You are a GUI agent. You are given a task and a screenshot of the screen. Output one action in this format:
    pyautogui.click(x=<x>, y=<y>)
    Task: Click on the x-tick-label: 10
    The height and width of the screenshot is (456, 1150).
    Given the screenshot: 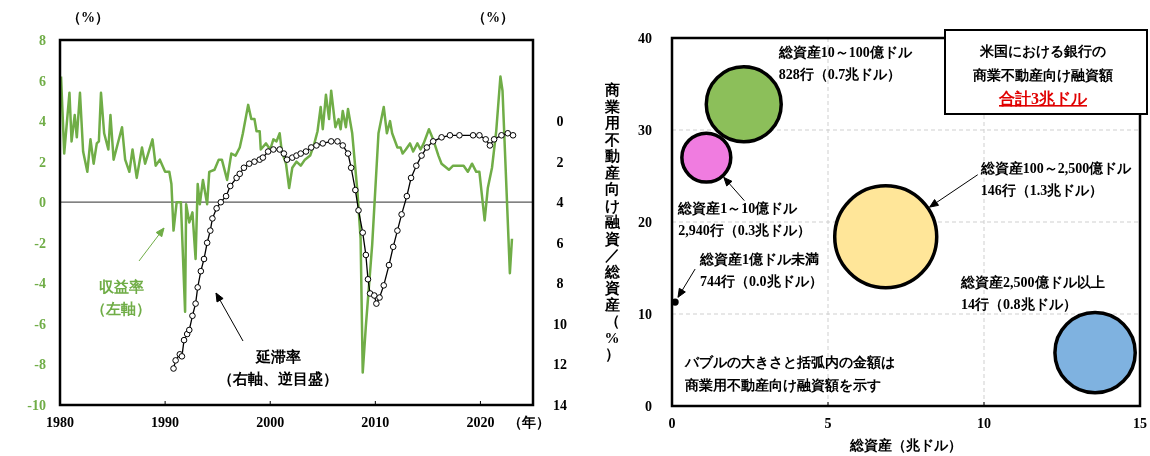 What is the action you would take?
    pyautogui.click(x=984, y=423)
    